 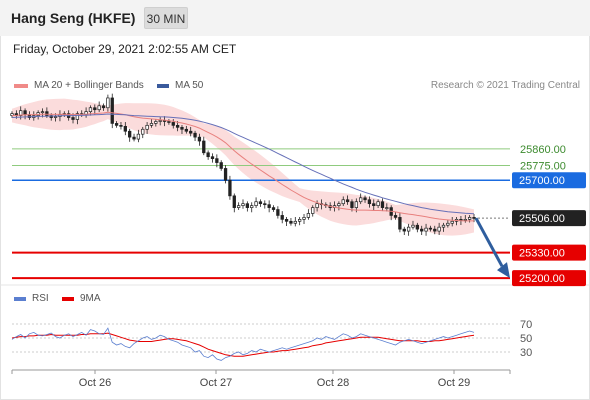 I want to click on rsi-tick-label: 30, so click(x=526, y=353).